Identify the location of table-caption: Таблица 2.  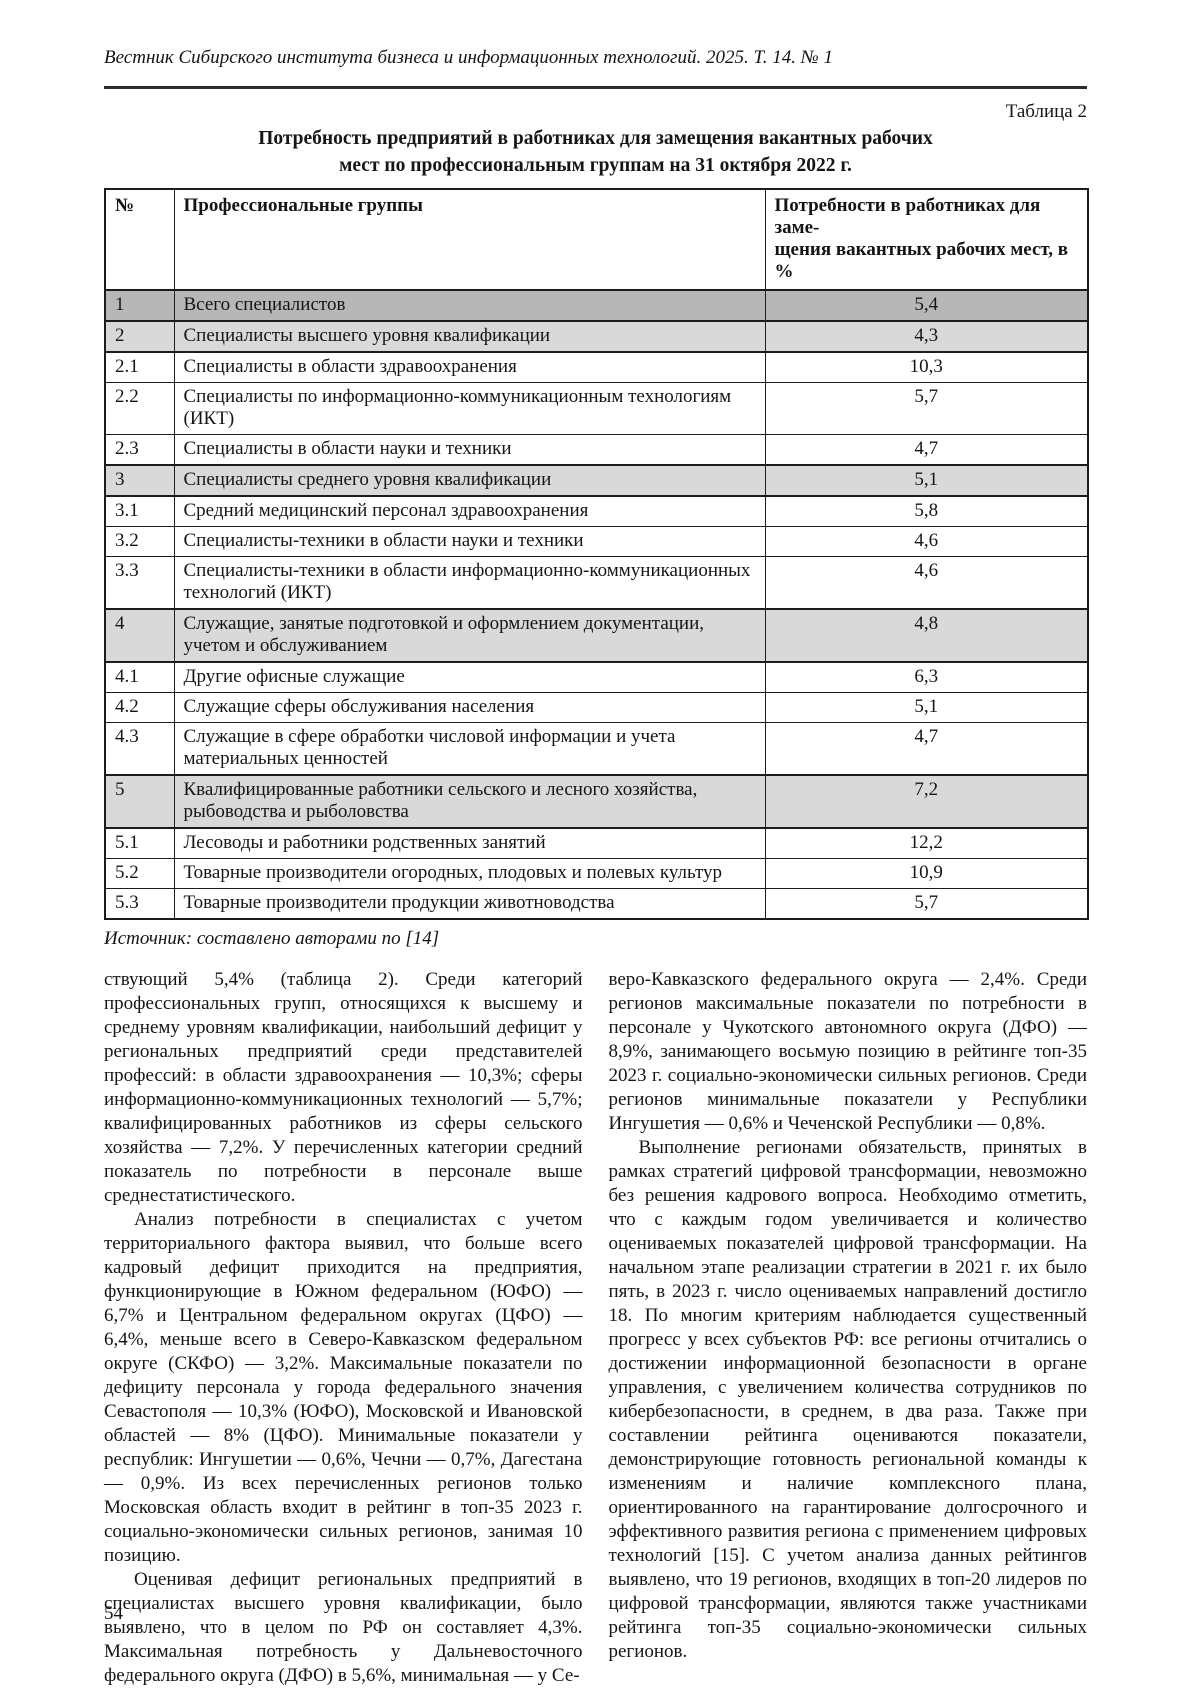
(1046, 111).